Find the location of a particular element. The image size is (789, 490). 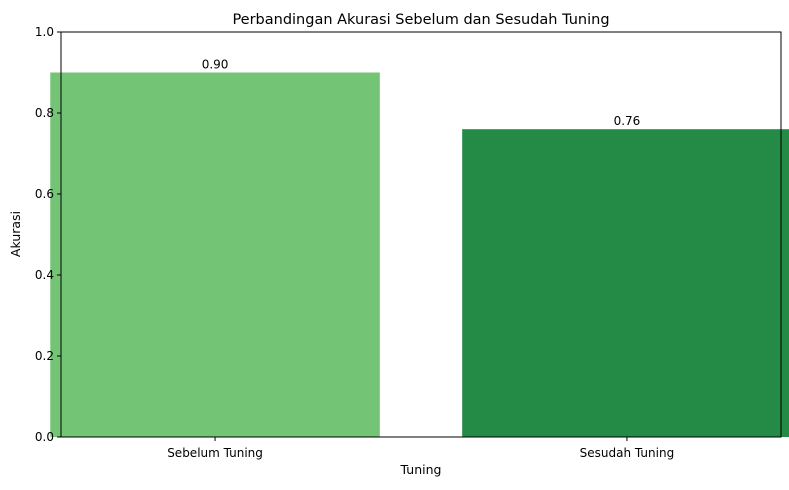

data-label: 0.76 is located at coordinates (627, 121).